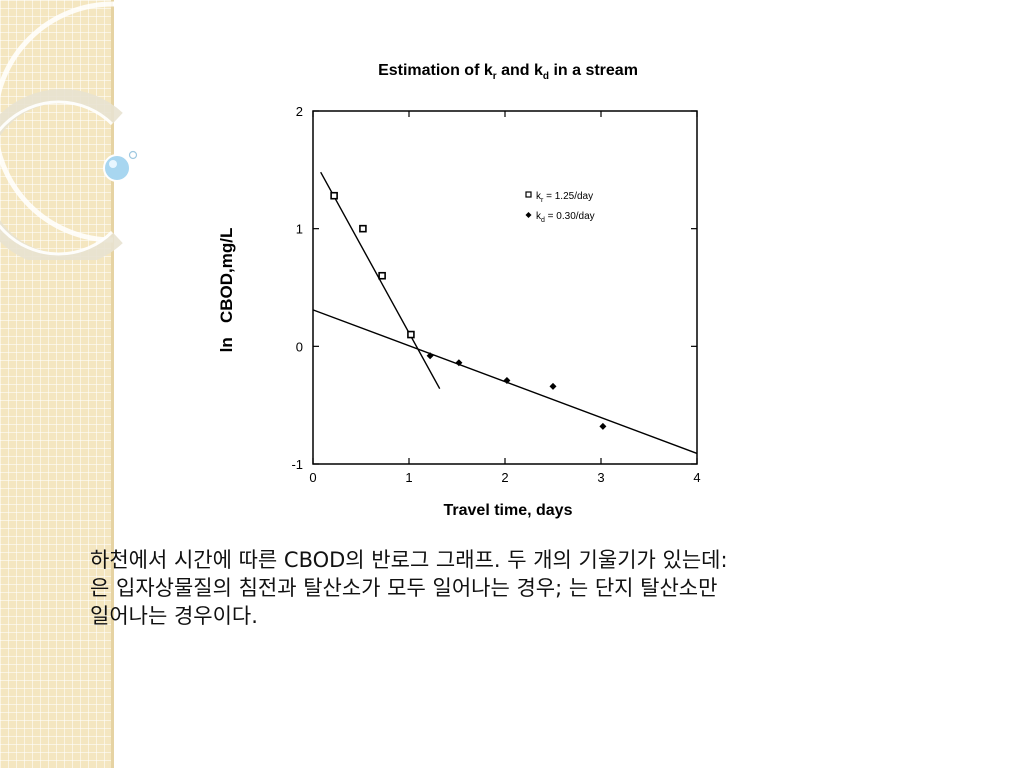  What do you see at coordinates (174, 616) in the screenshot?
I see `caption-line: 일어나는 경우이다.` at bounding box center [174, 616].